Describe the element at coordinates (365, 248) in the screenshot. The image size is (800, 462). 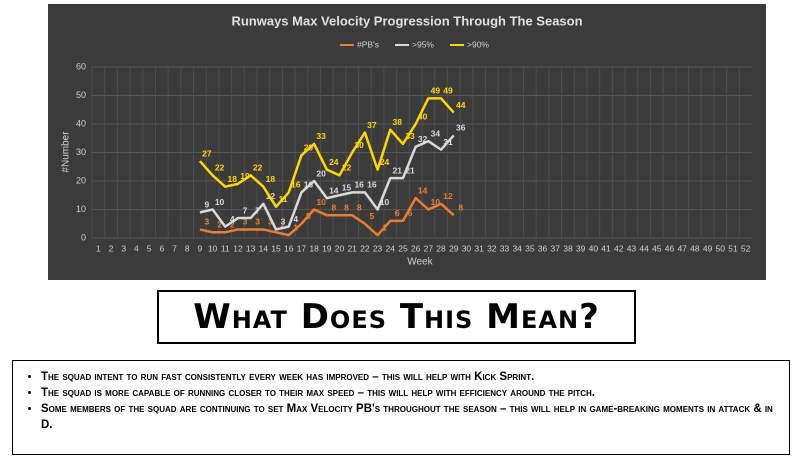
I see `x-tick-label: 22` at that location.